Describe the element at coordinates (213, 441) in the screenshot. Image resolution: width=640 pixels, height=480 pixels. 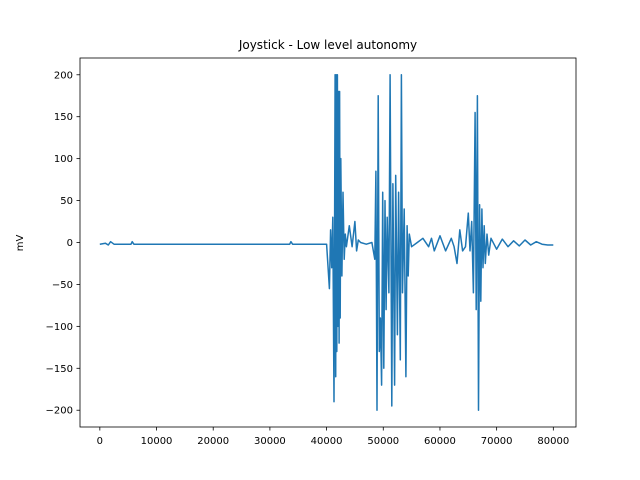
I see `x-tick-label: 20000` at that location.